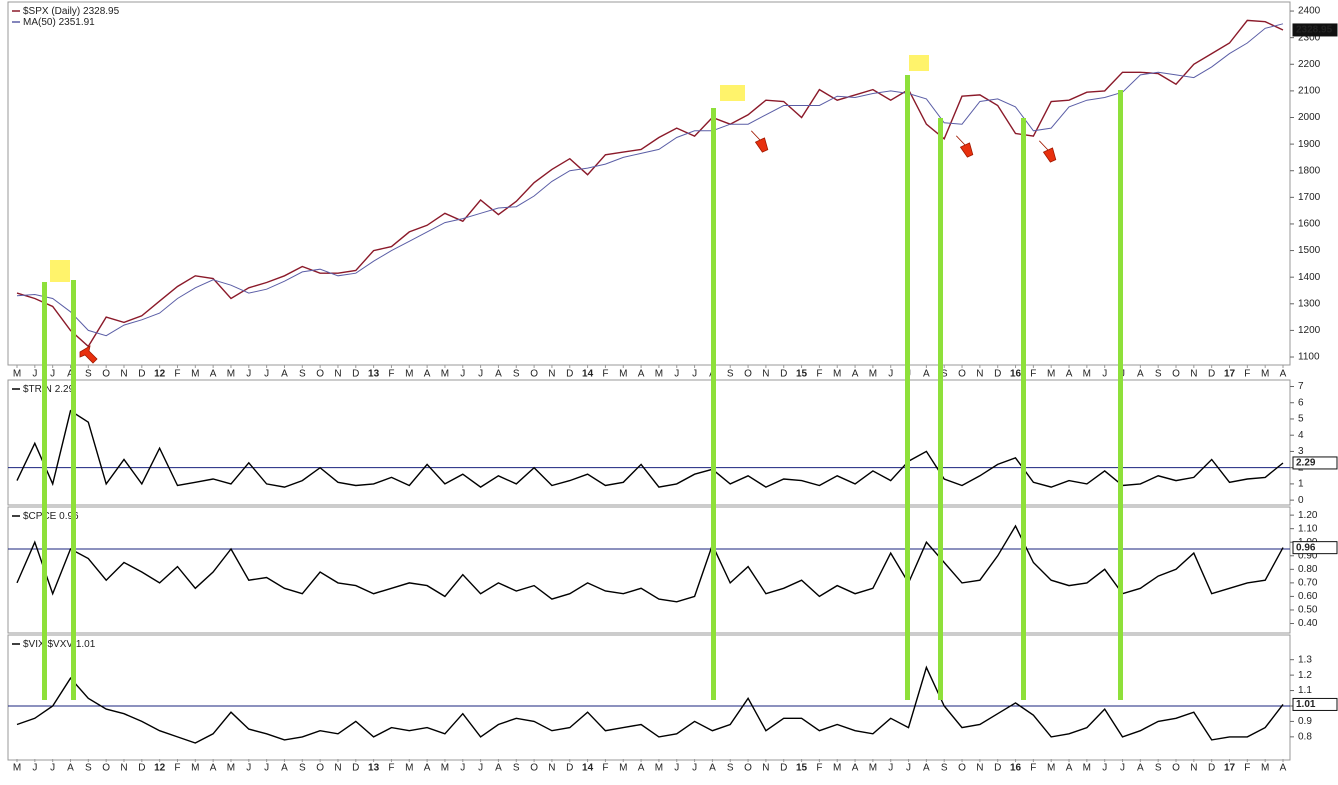  What do you see at coordinates (919, 63) in the screenshot?
I see `highlight-box` at bounding box center [919, 63].